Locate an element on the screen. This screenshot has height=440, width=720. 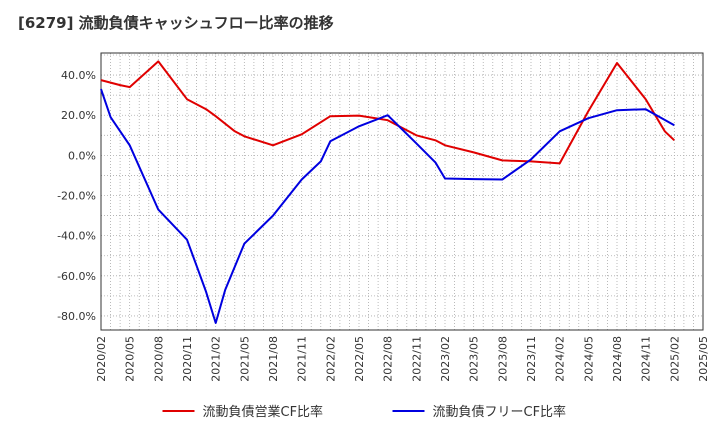
x-tick-label: 2023/08 is located at coordinates (502, 359).